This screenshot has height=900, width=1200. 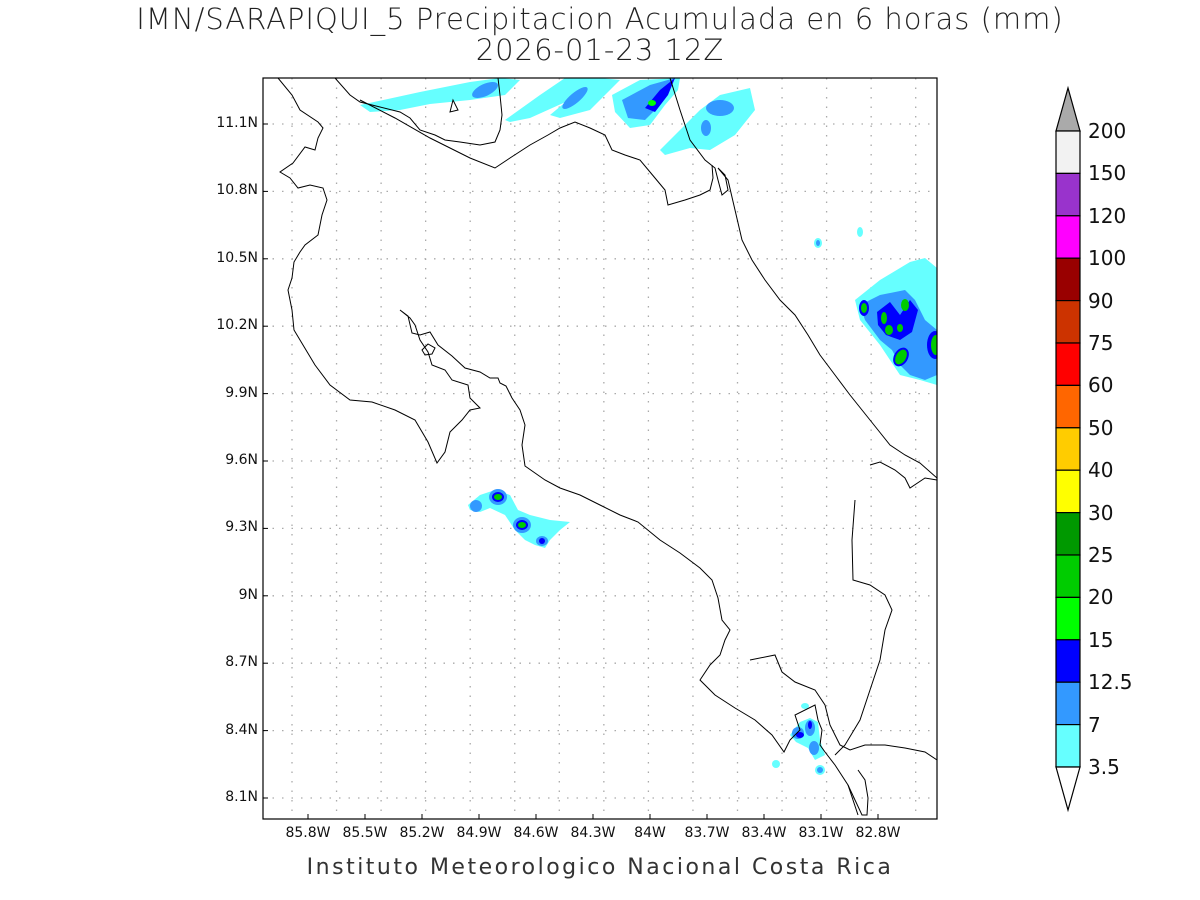 What do you see at coordinates (418, 112) in the screenshot?
I see `lake-nicaragua-shore` at bounding box center [418, 112].